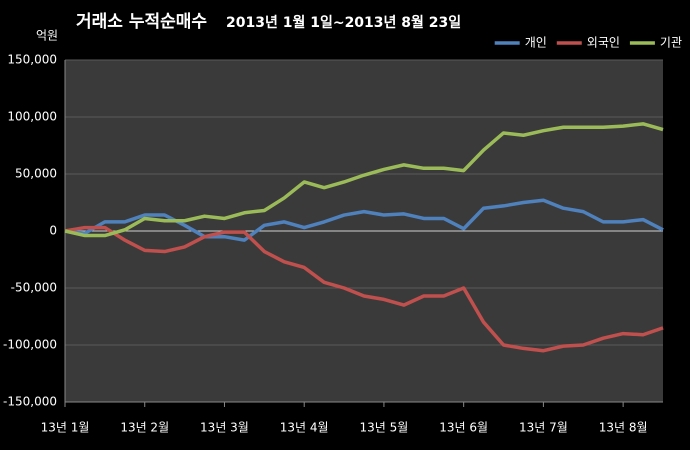 The height and width of the screenshot is (450, 690). Describe the element at coordinates (543, 428) in the screenshot. I see `x-tick-label: 13년 7월` at that location.